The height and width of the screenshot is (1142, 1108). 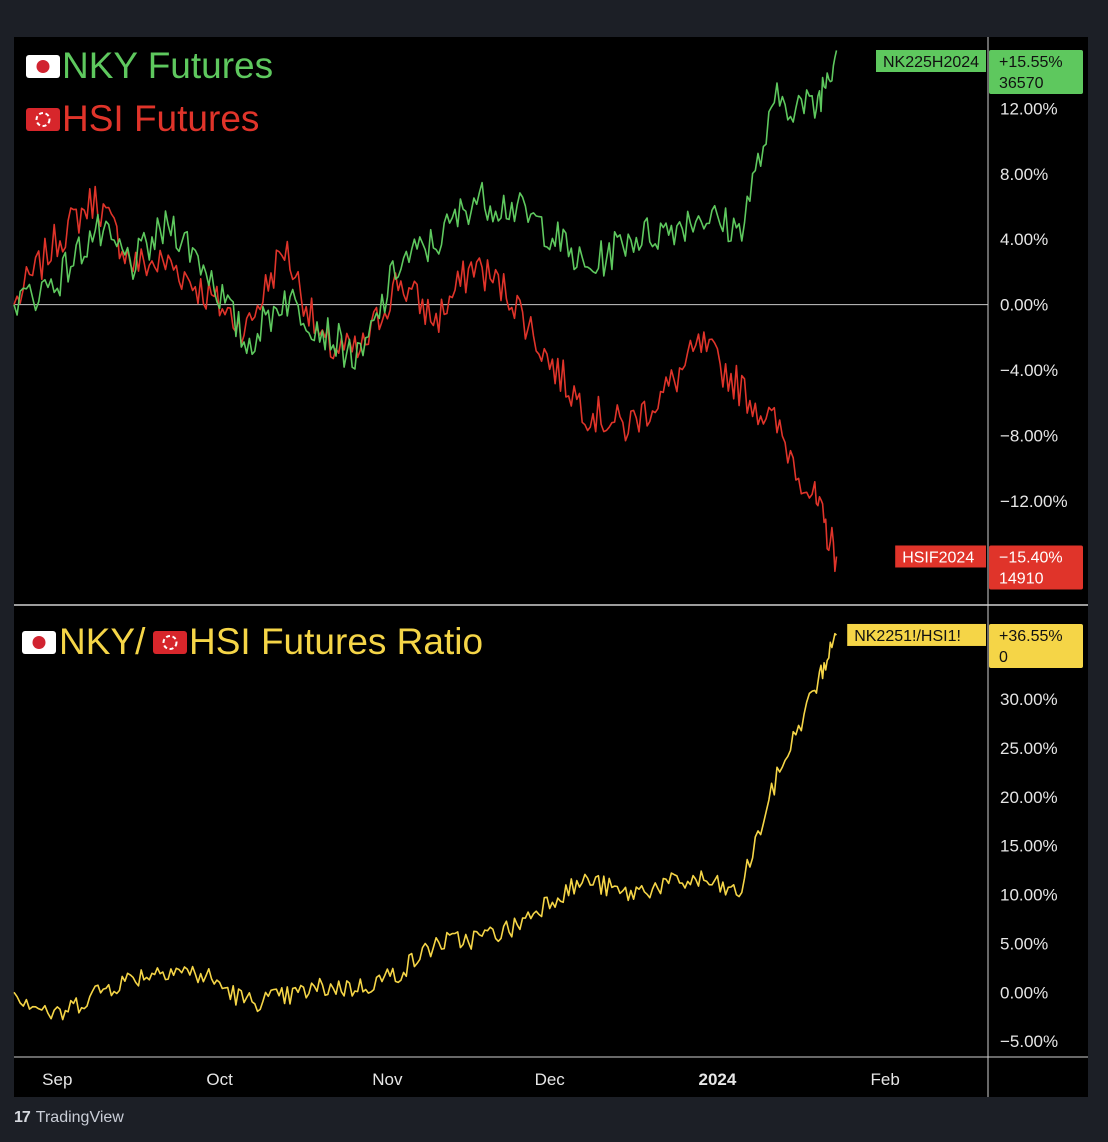 I want to click on tradingview-footer: 17 TradingView, so click(x=69, y=1118).